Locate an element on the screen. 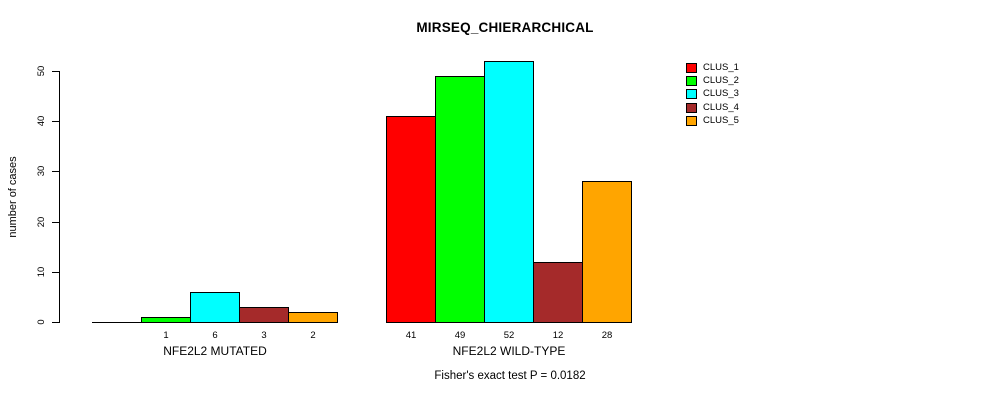 Image resolution: width=990 pixels, height=400 pixels. bar-value-label: 52 is located at coordinates (509, 335).